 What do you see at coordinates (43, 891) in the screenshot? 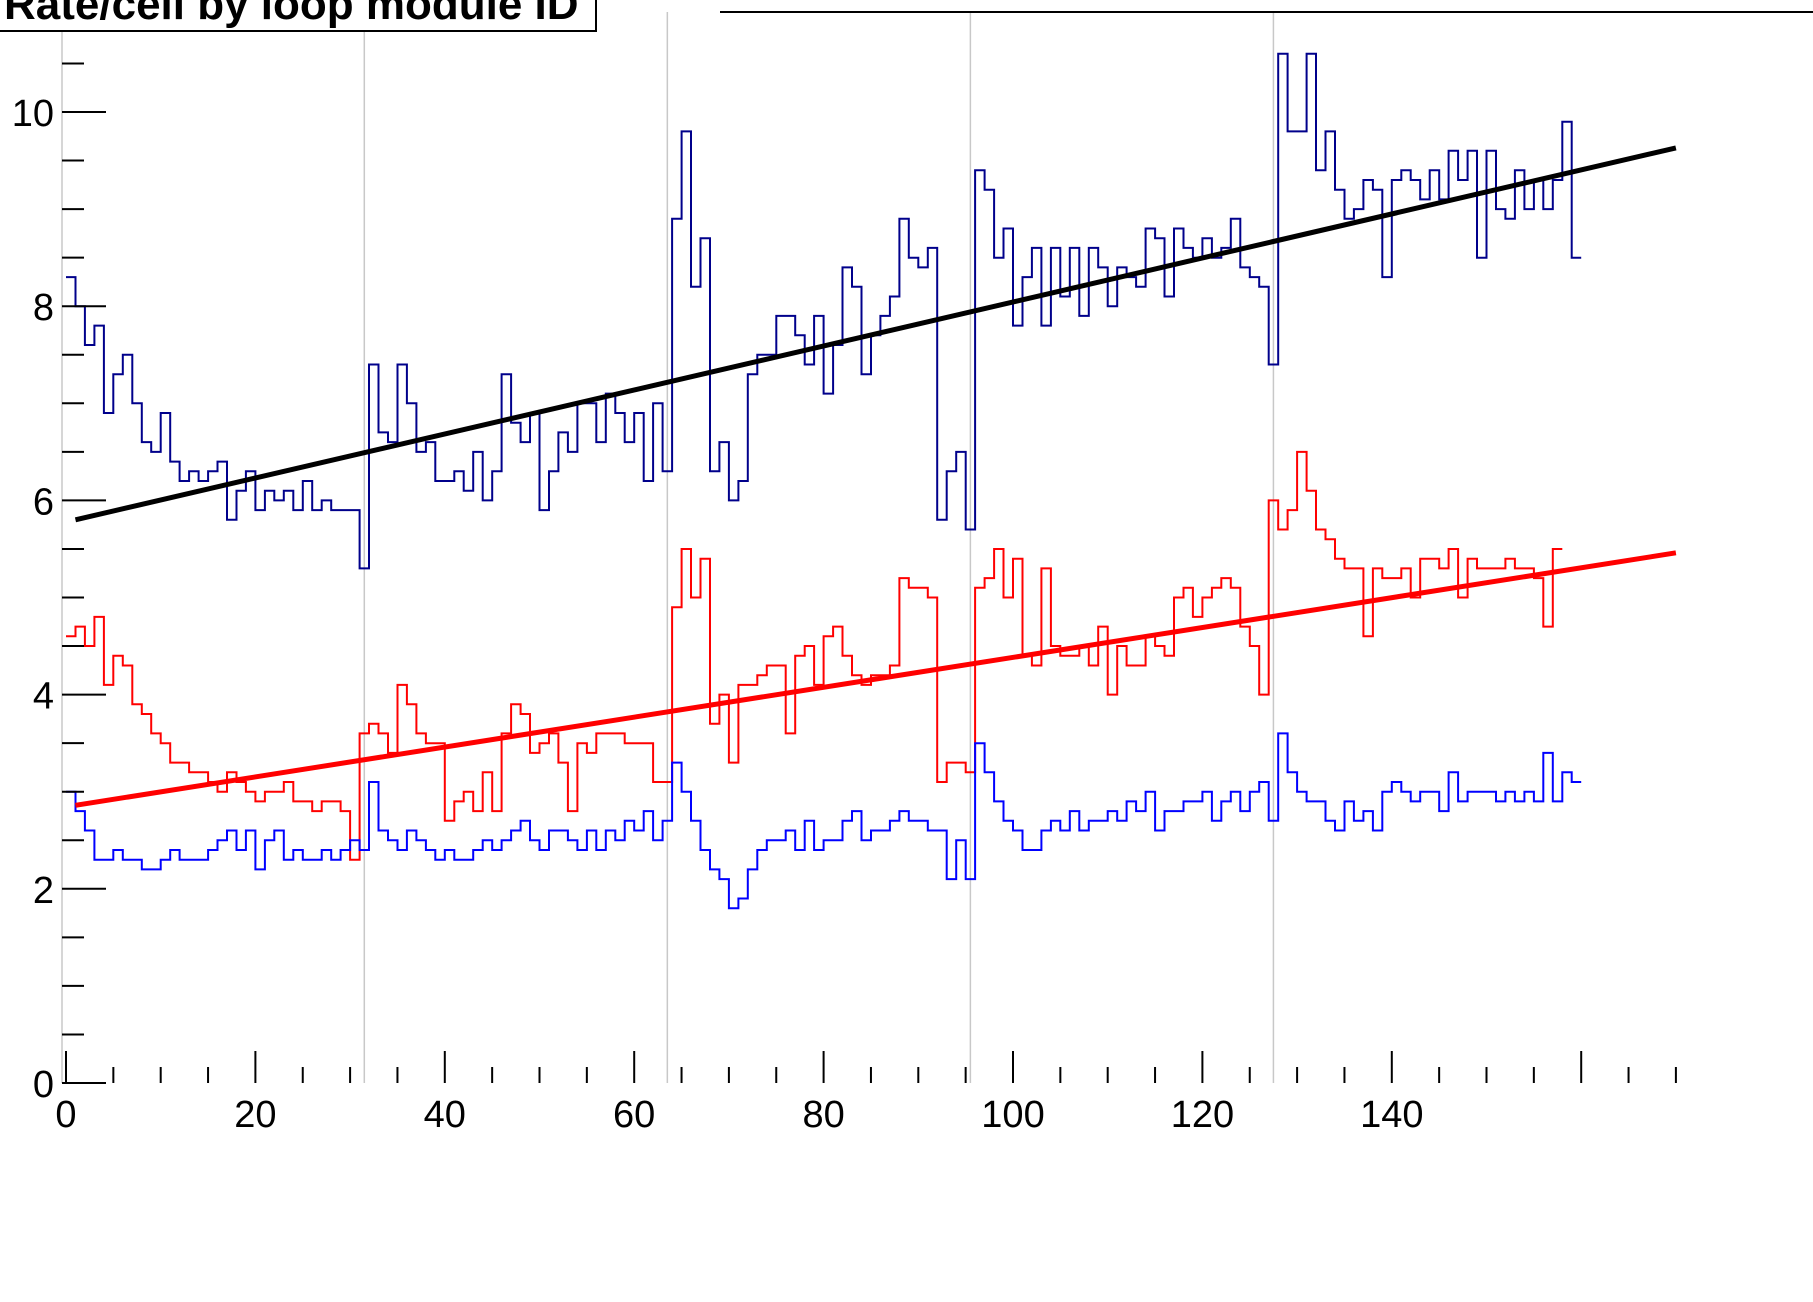
I see `y-tick-label-2: 2` at bounding box center [43, 891].